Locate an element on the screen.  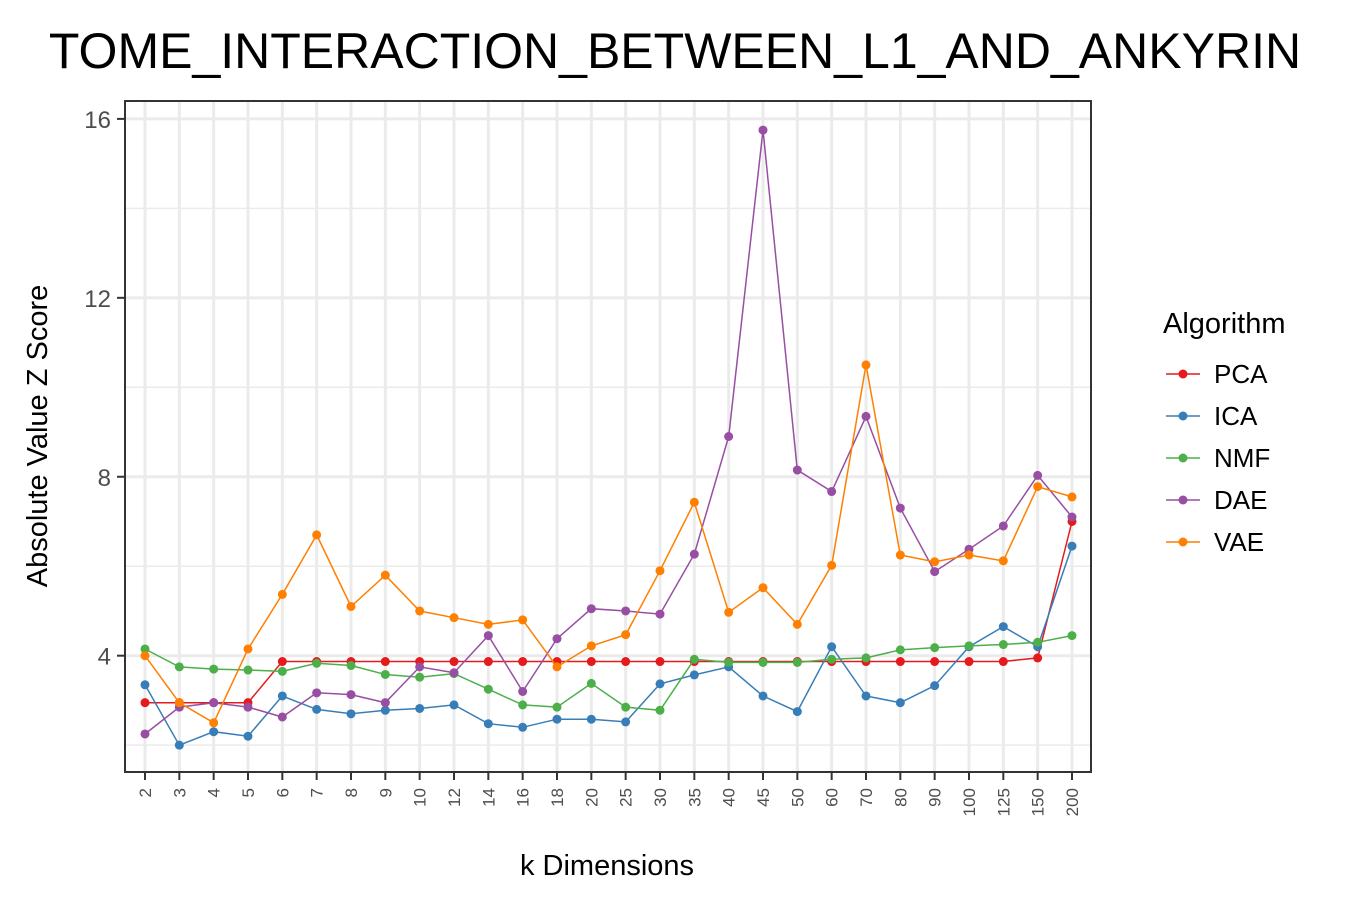
y-axis-title: Absolute Value Z Score is located at coordinates (38, 436).